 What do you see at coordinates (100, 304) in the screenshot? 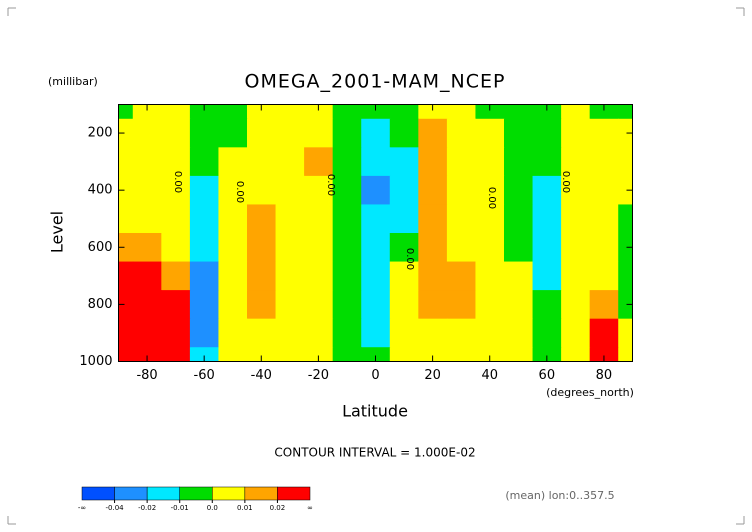
I see `y-tick-label: 800` at bounding box center [100, 304].